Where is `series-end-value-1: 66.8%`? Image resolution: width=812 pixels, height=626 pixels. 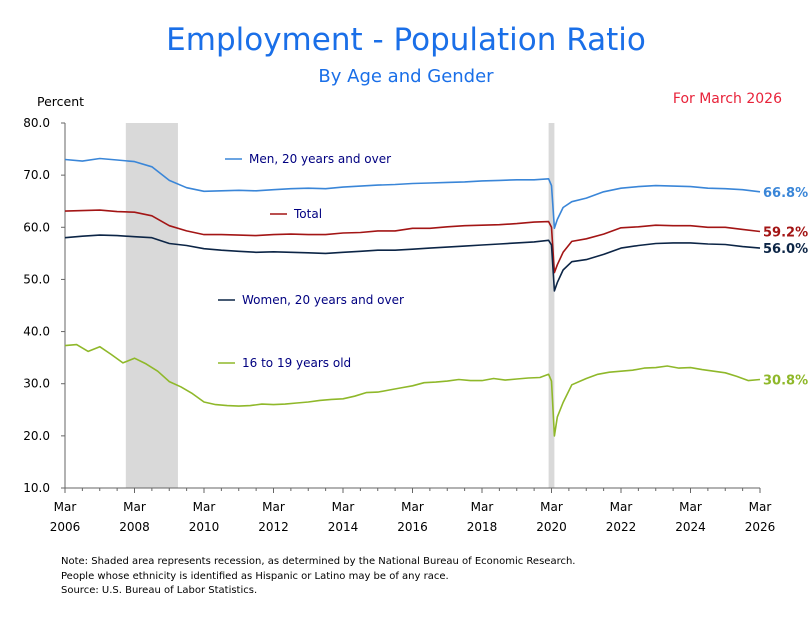 series-end-value-1: 66.8% is located at coordinates (785, 193).